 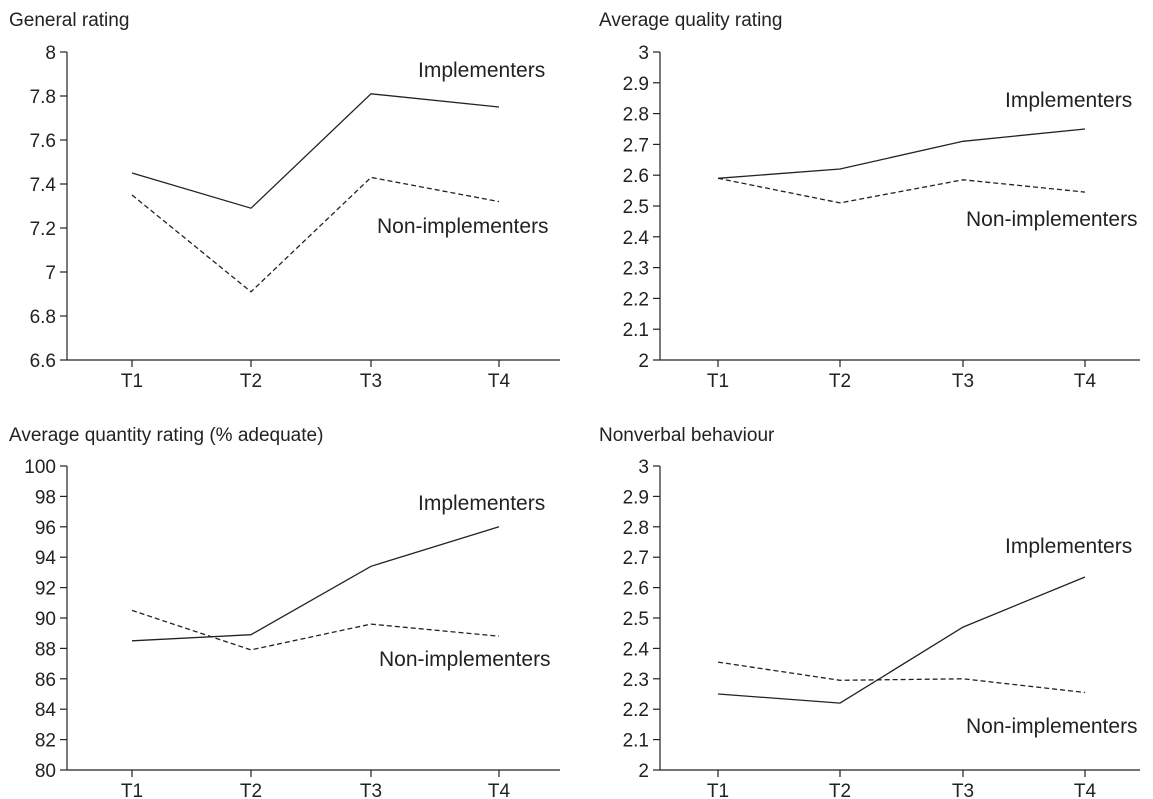 I want to click on y-tick-label: 86, so click(x=45, y=680).